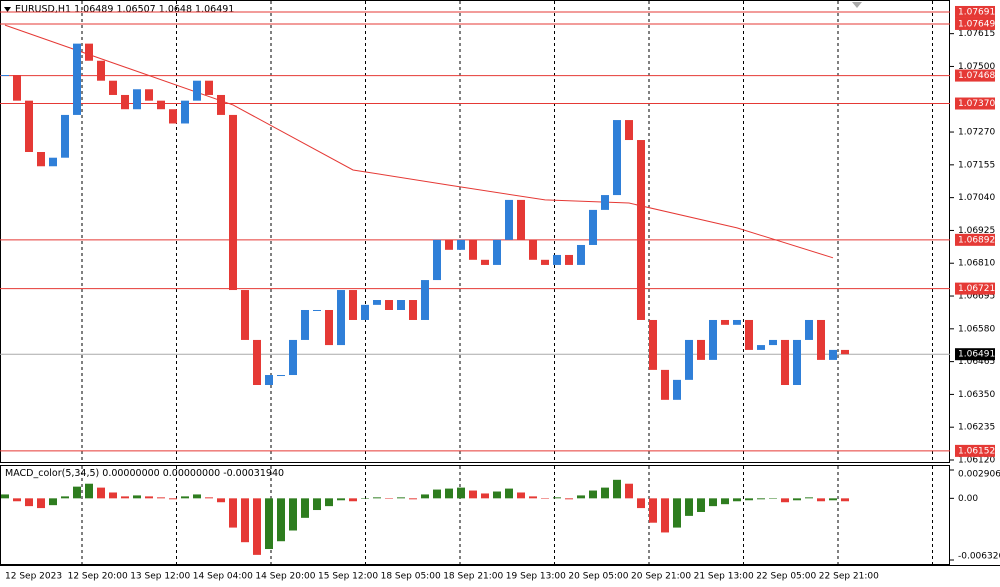  Describe the element at coordinates (98, 577) in the screenshot. I see `x-tick-label: 12 Sep 20:00` at that location.